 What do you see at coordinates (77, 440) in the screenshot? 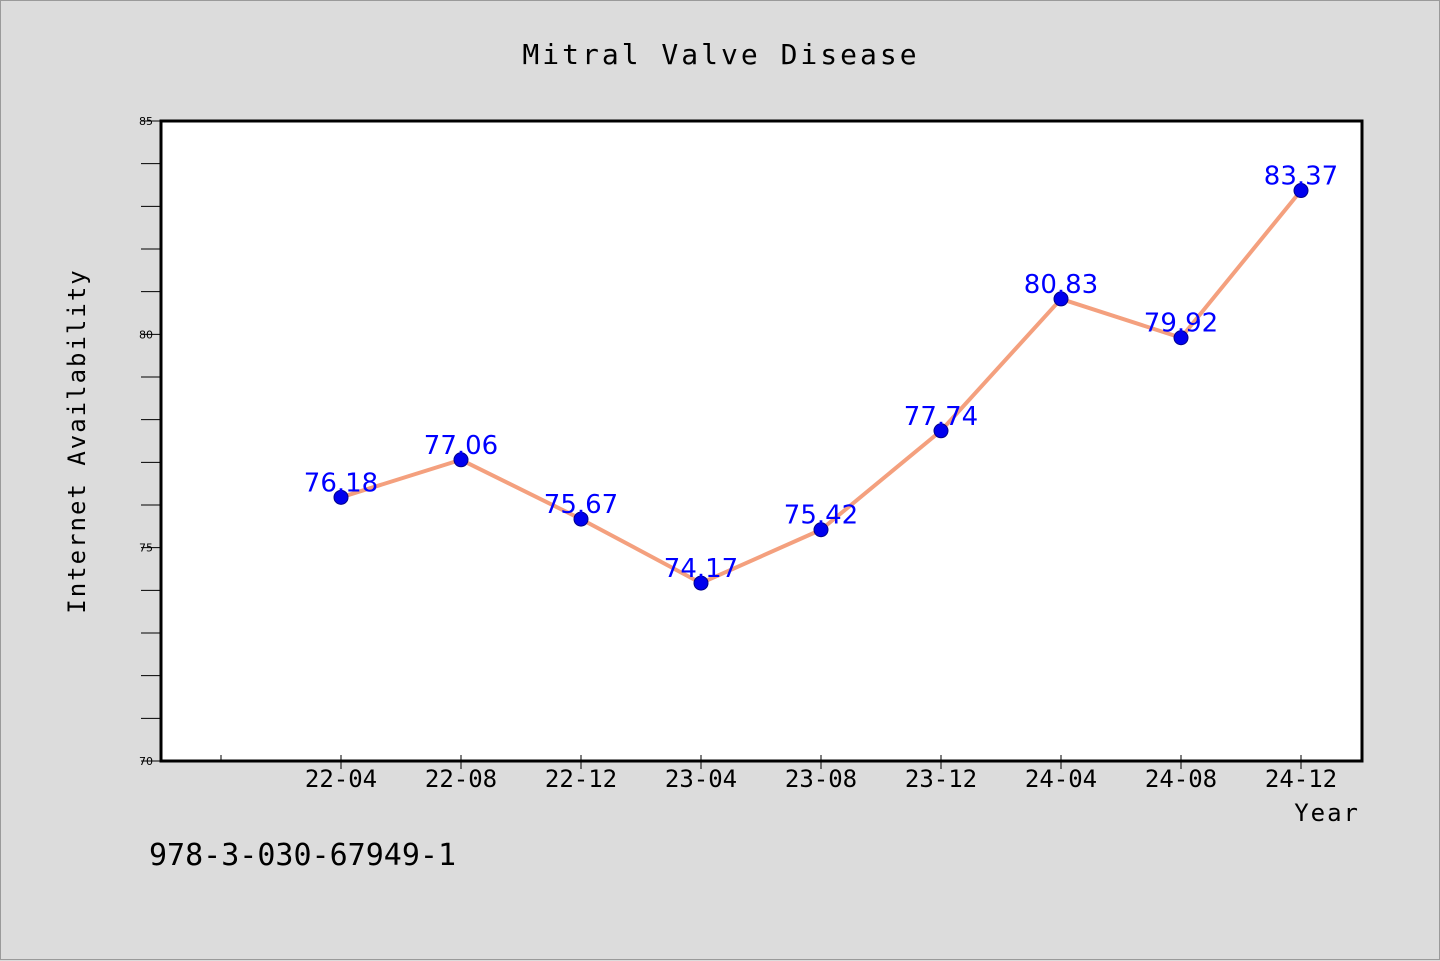
I see `y-axis-title: Internet Availability` at bounding box center [77, 440].